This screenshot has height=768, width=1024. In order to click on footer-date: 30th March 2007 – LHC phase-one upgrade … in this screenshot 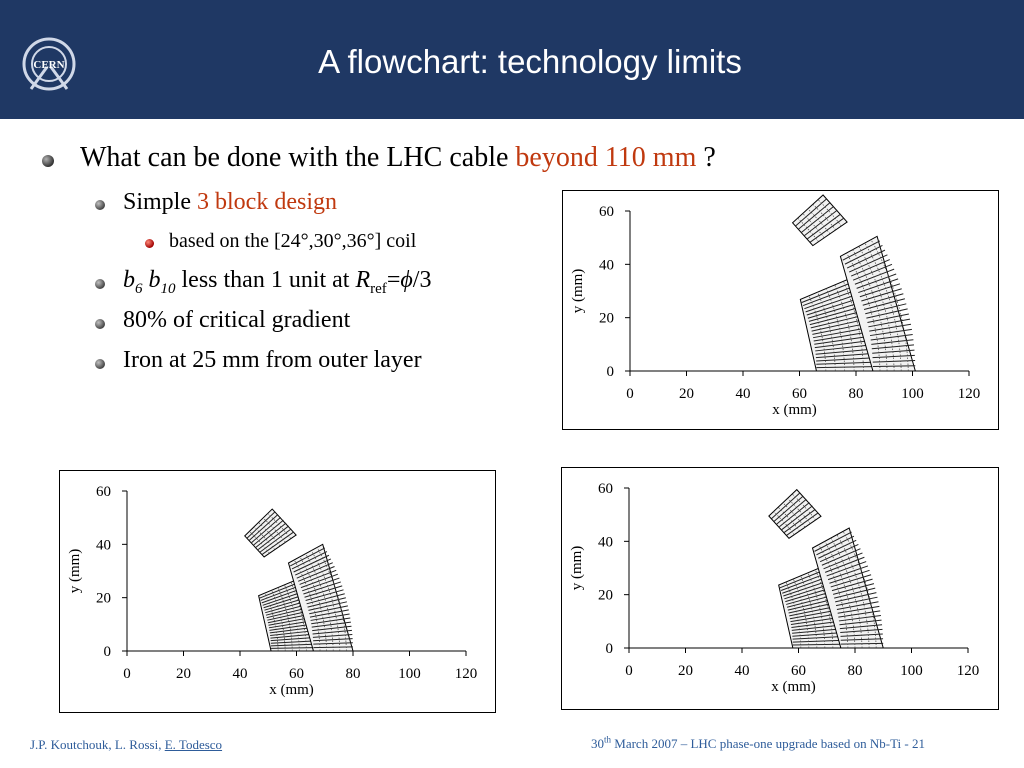, I will do `click(758, 743)`.